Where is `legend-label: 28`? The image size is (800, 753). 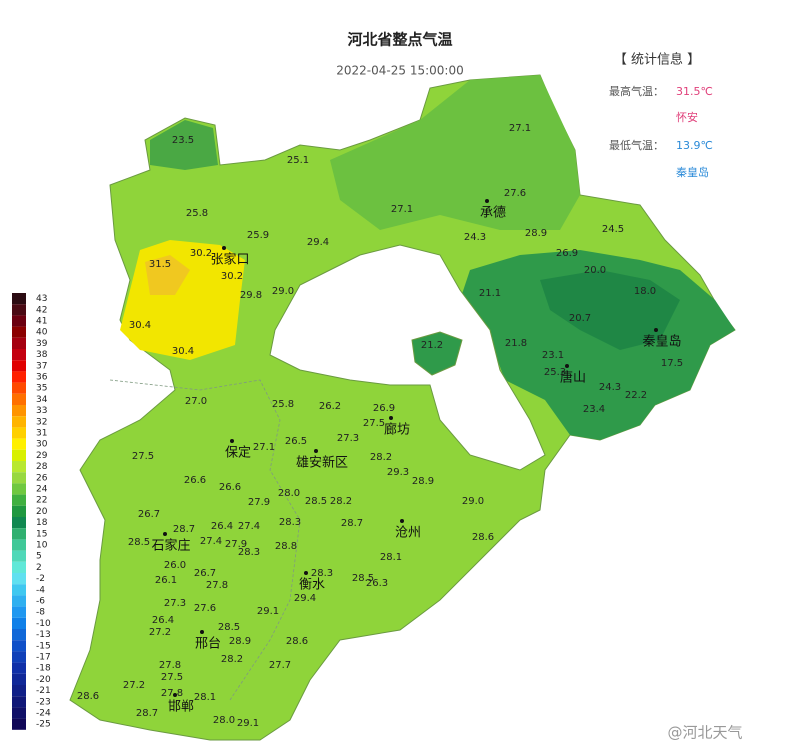
legend-label: 28 is located at coordinates (42, 467).